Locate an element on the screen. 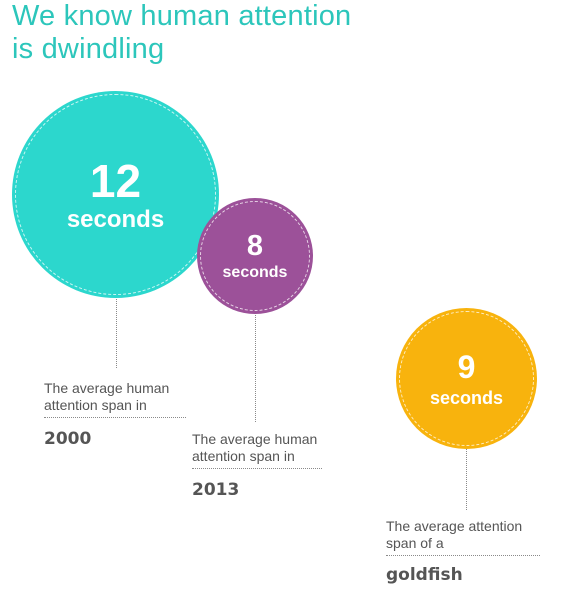 The height and width of the screenshot is (592, 565). caption-2000: The average human attention span in is located at coordinates (107, 396).